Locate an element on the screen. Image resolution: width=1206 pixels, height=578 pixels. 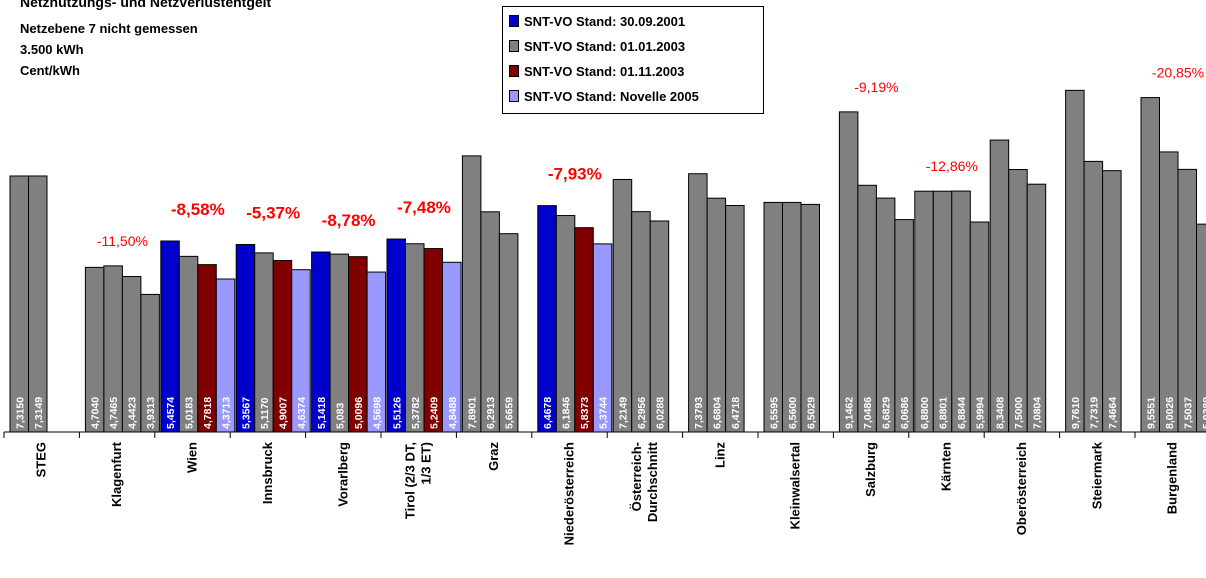
data-label-klagenfurt-1: 4,7040 is located at coordinates (96, 413).